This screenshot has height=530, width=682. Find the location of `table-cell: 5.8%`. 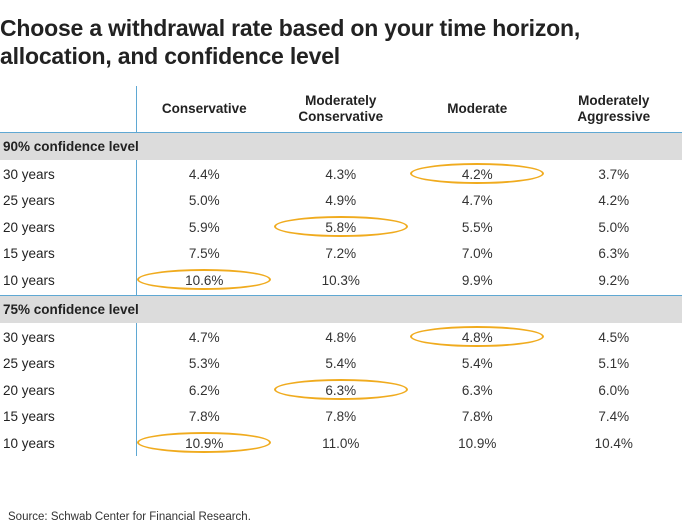

table-cell: 5.8% is located at coordinates (341, 226).